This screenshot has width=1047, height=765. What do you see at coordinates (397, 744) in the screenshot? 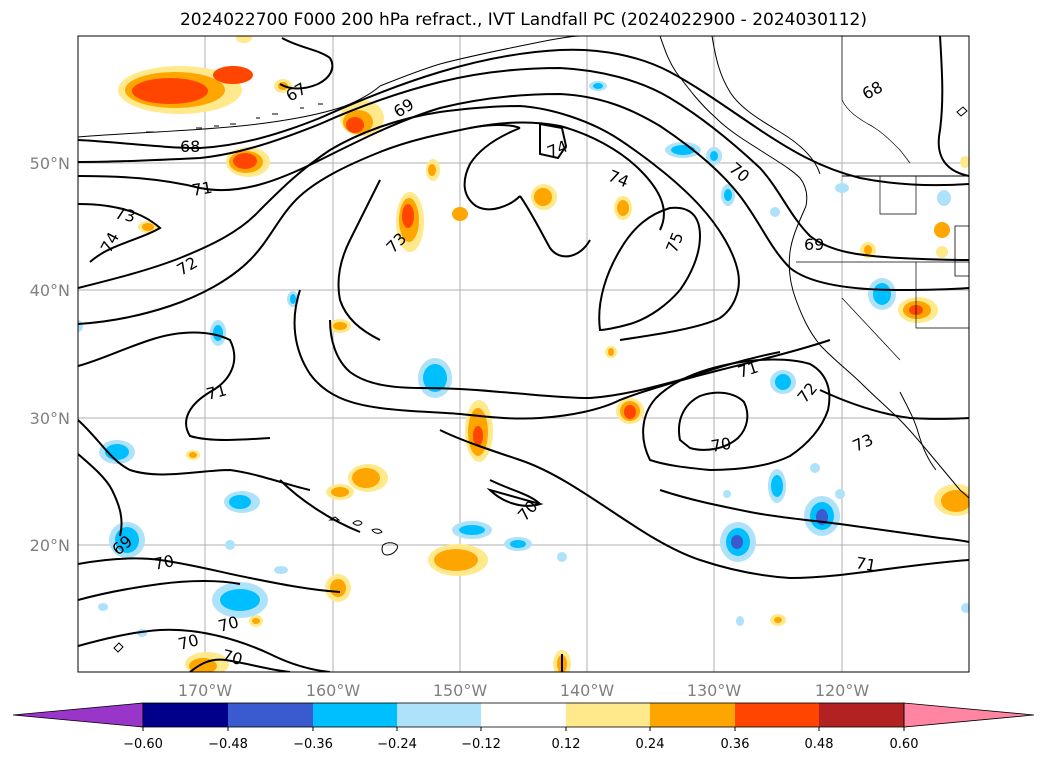
I see `colorbar-tick-label: −0.24` at bounding box center [397, 744].